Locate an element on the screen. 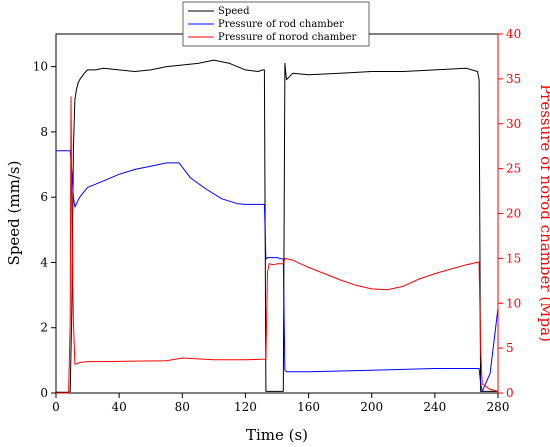  y-left-tick-label: 8 is located at coordinates (44, 132).